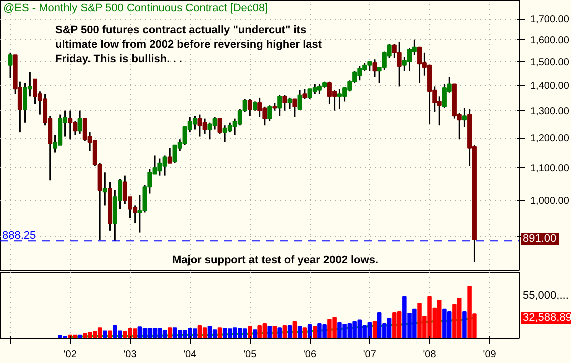 The width and height of the screenshot is (571, 363). What do you see at coordinates (550, 86) in the screenshot?
I see `y-tick-label: 1,400.00` at bounding box center [550, 86].